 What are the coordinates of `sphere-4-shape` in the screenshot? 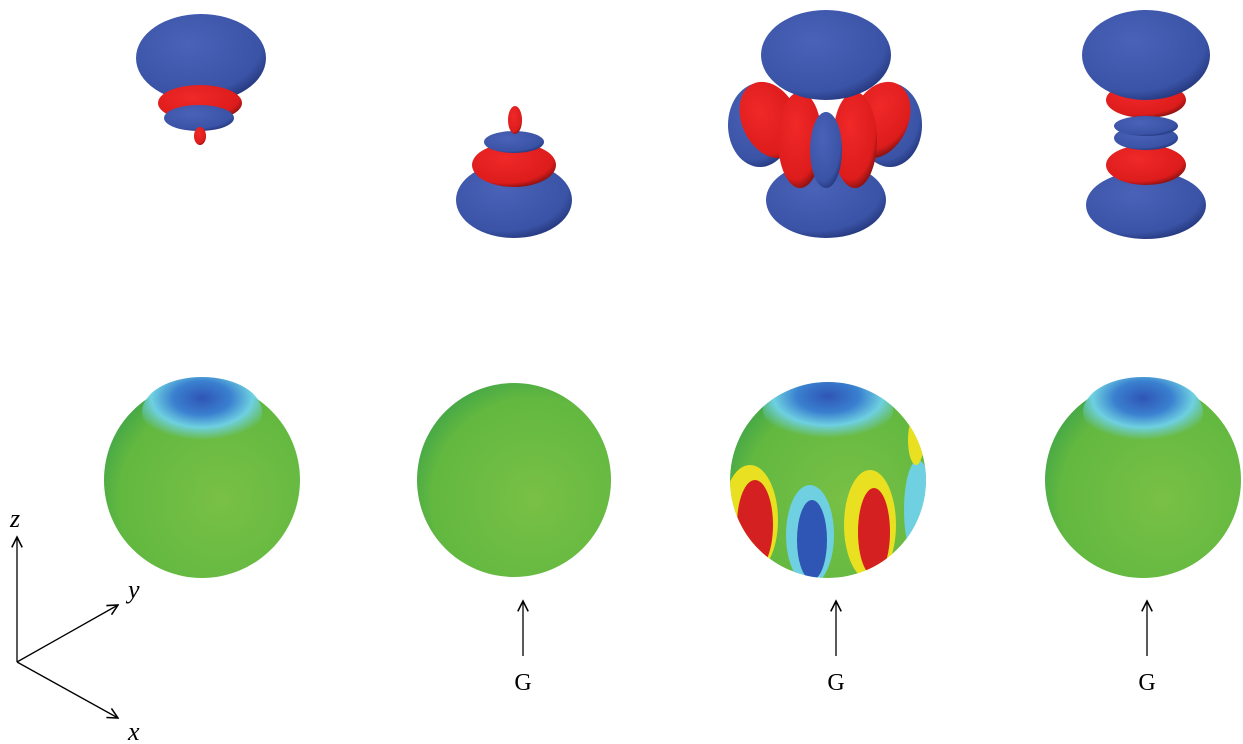 It's located at (1143, 412).